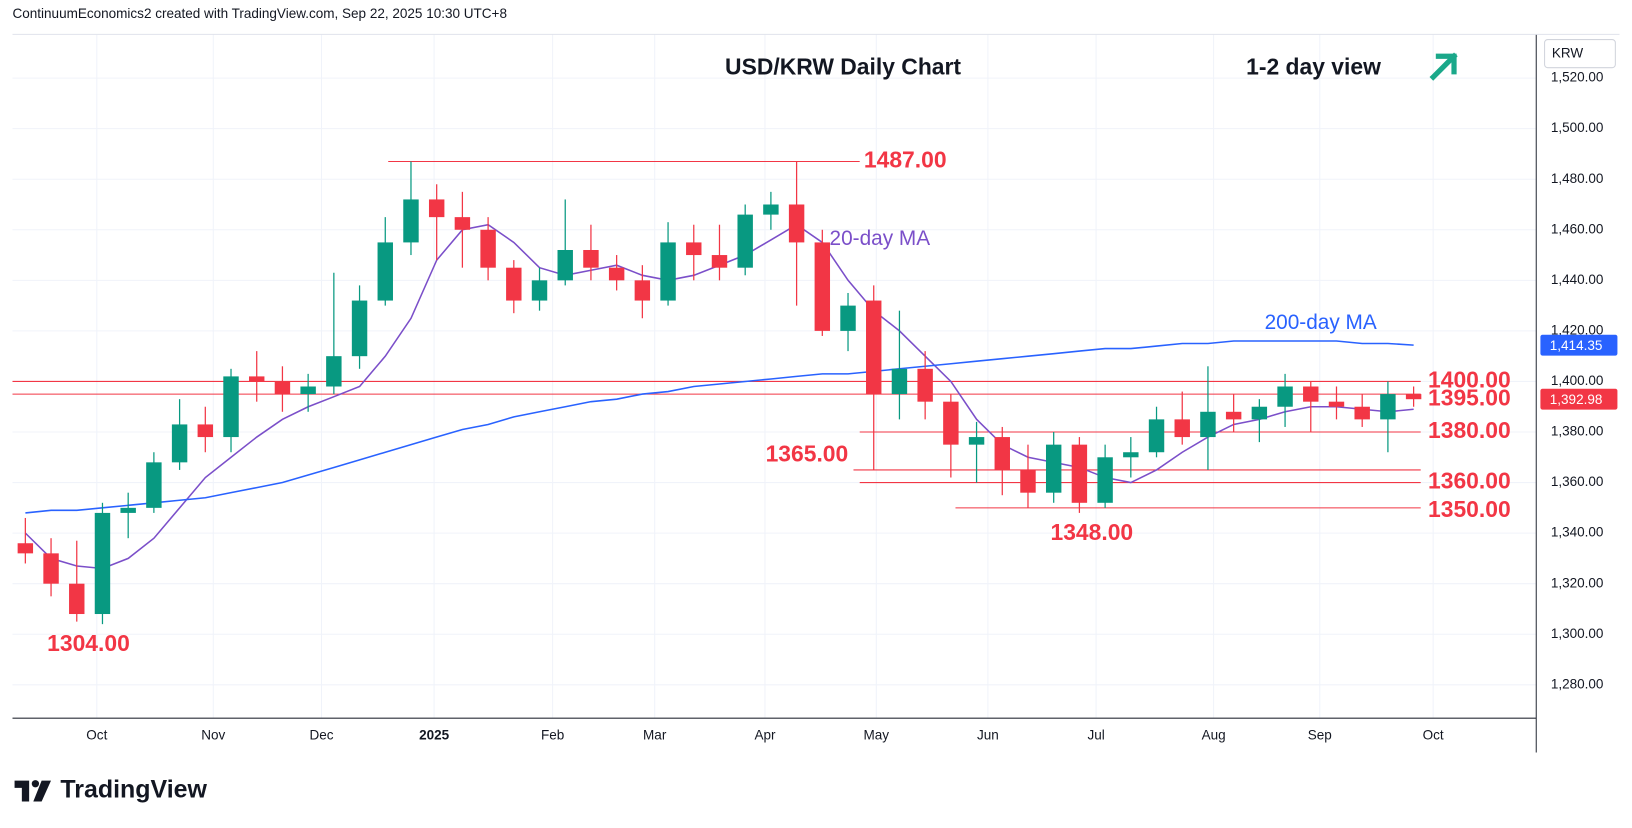 Image resolution: width=1632 pixels, height=828 pixels. I want to click on x-tick-label: Feb, so click(552, 734).